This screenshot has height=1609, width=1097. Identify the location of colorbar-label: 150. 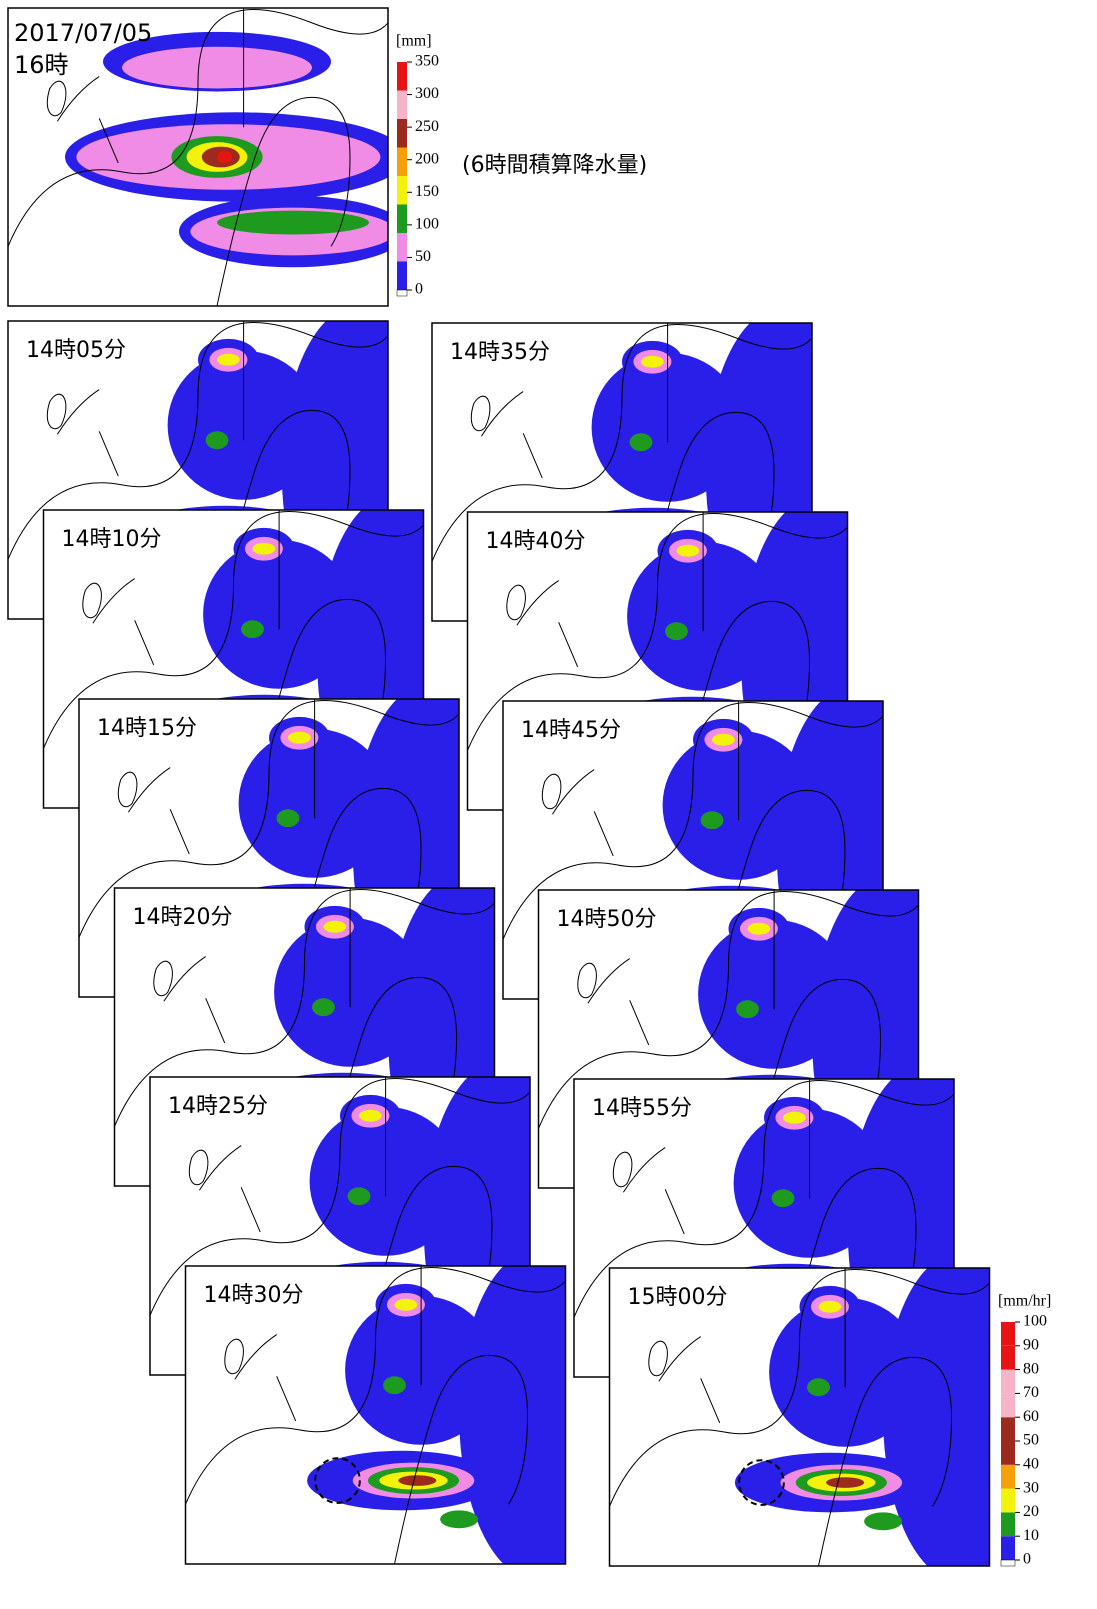
(427, 191).